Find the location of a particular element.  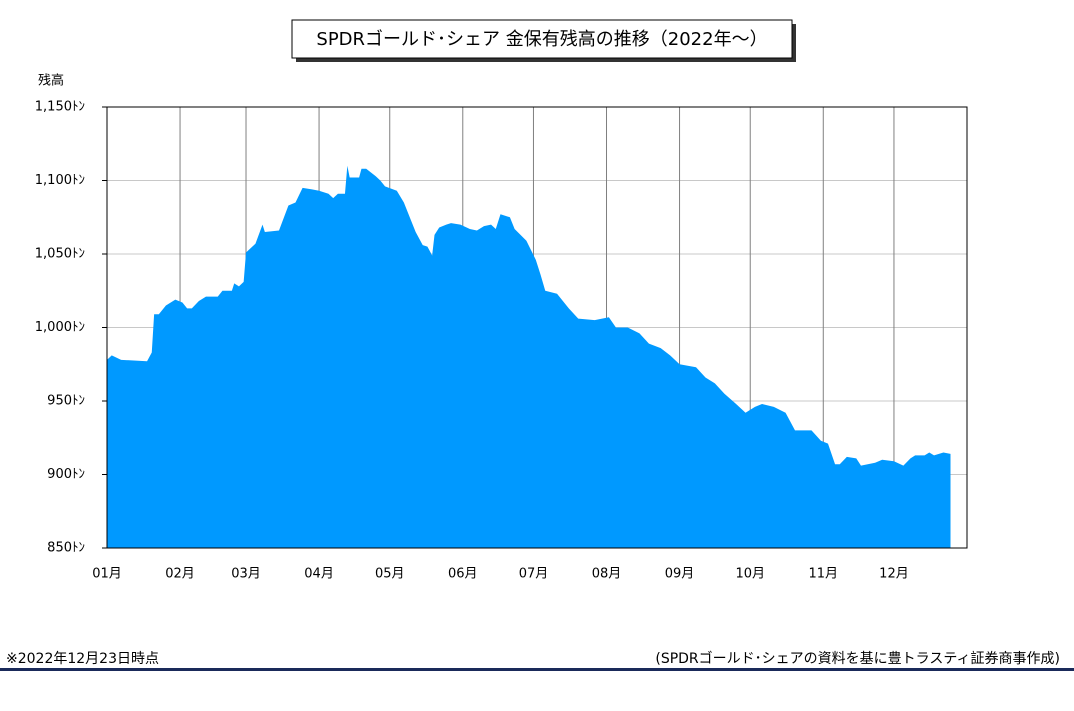

x-tick-label: 05月 is located at coordinates (390, 574).